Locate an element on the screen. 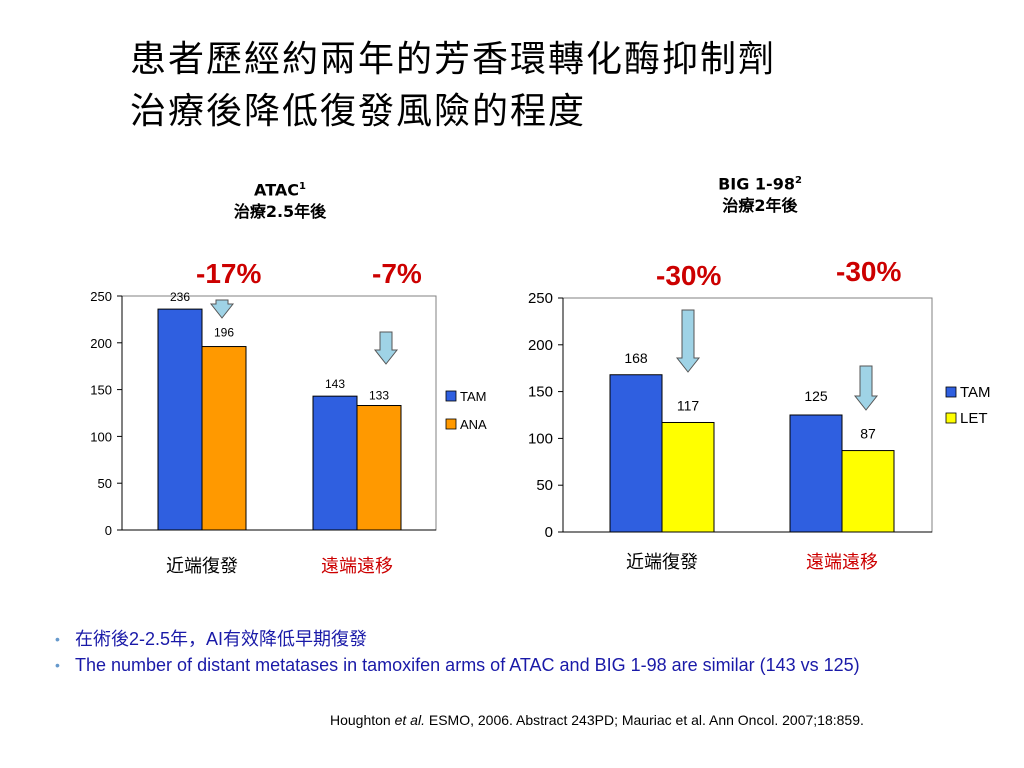 The height and width of the screenshot is (768, 1024). bar-value-label: 143 is located at coordinates (335, 384).